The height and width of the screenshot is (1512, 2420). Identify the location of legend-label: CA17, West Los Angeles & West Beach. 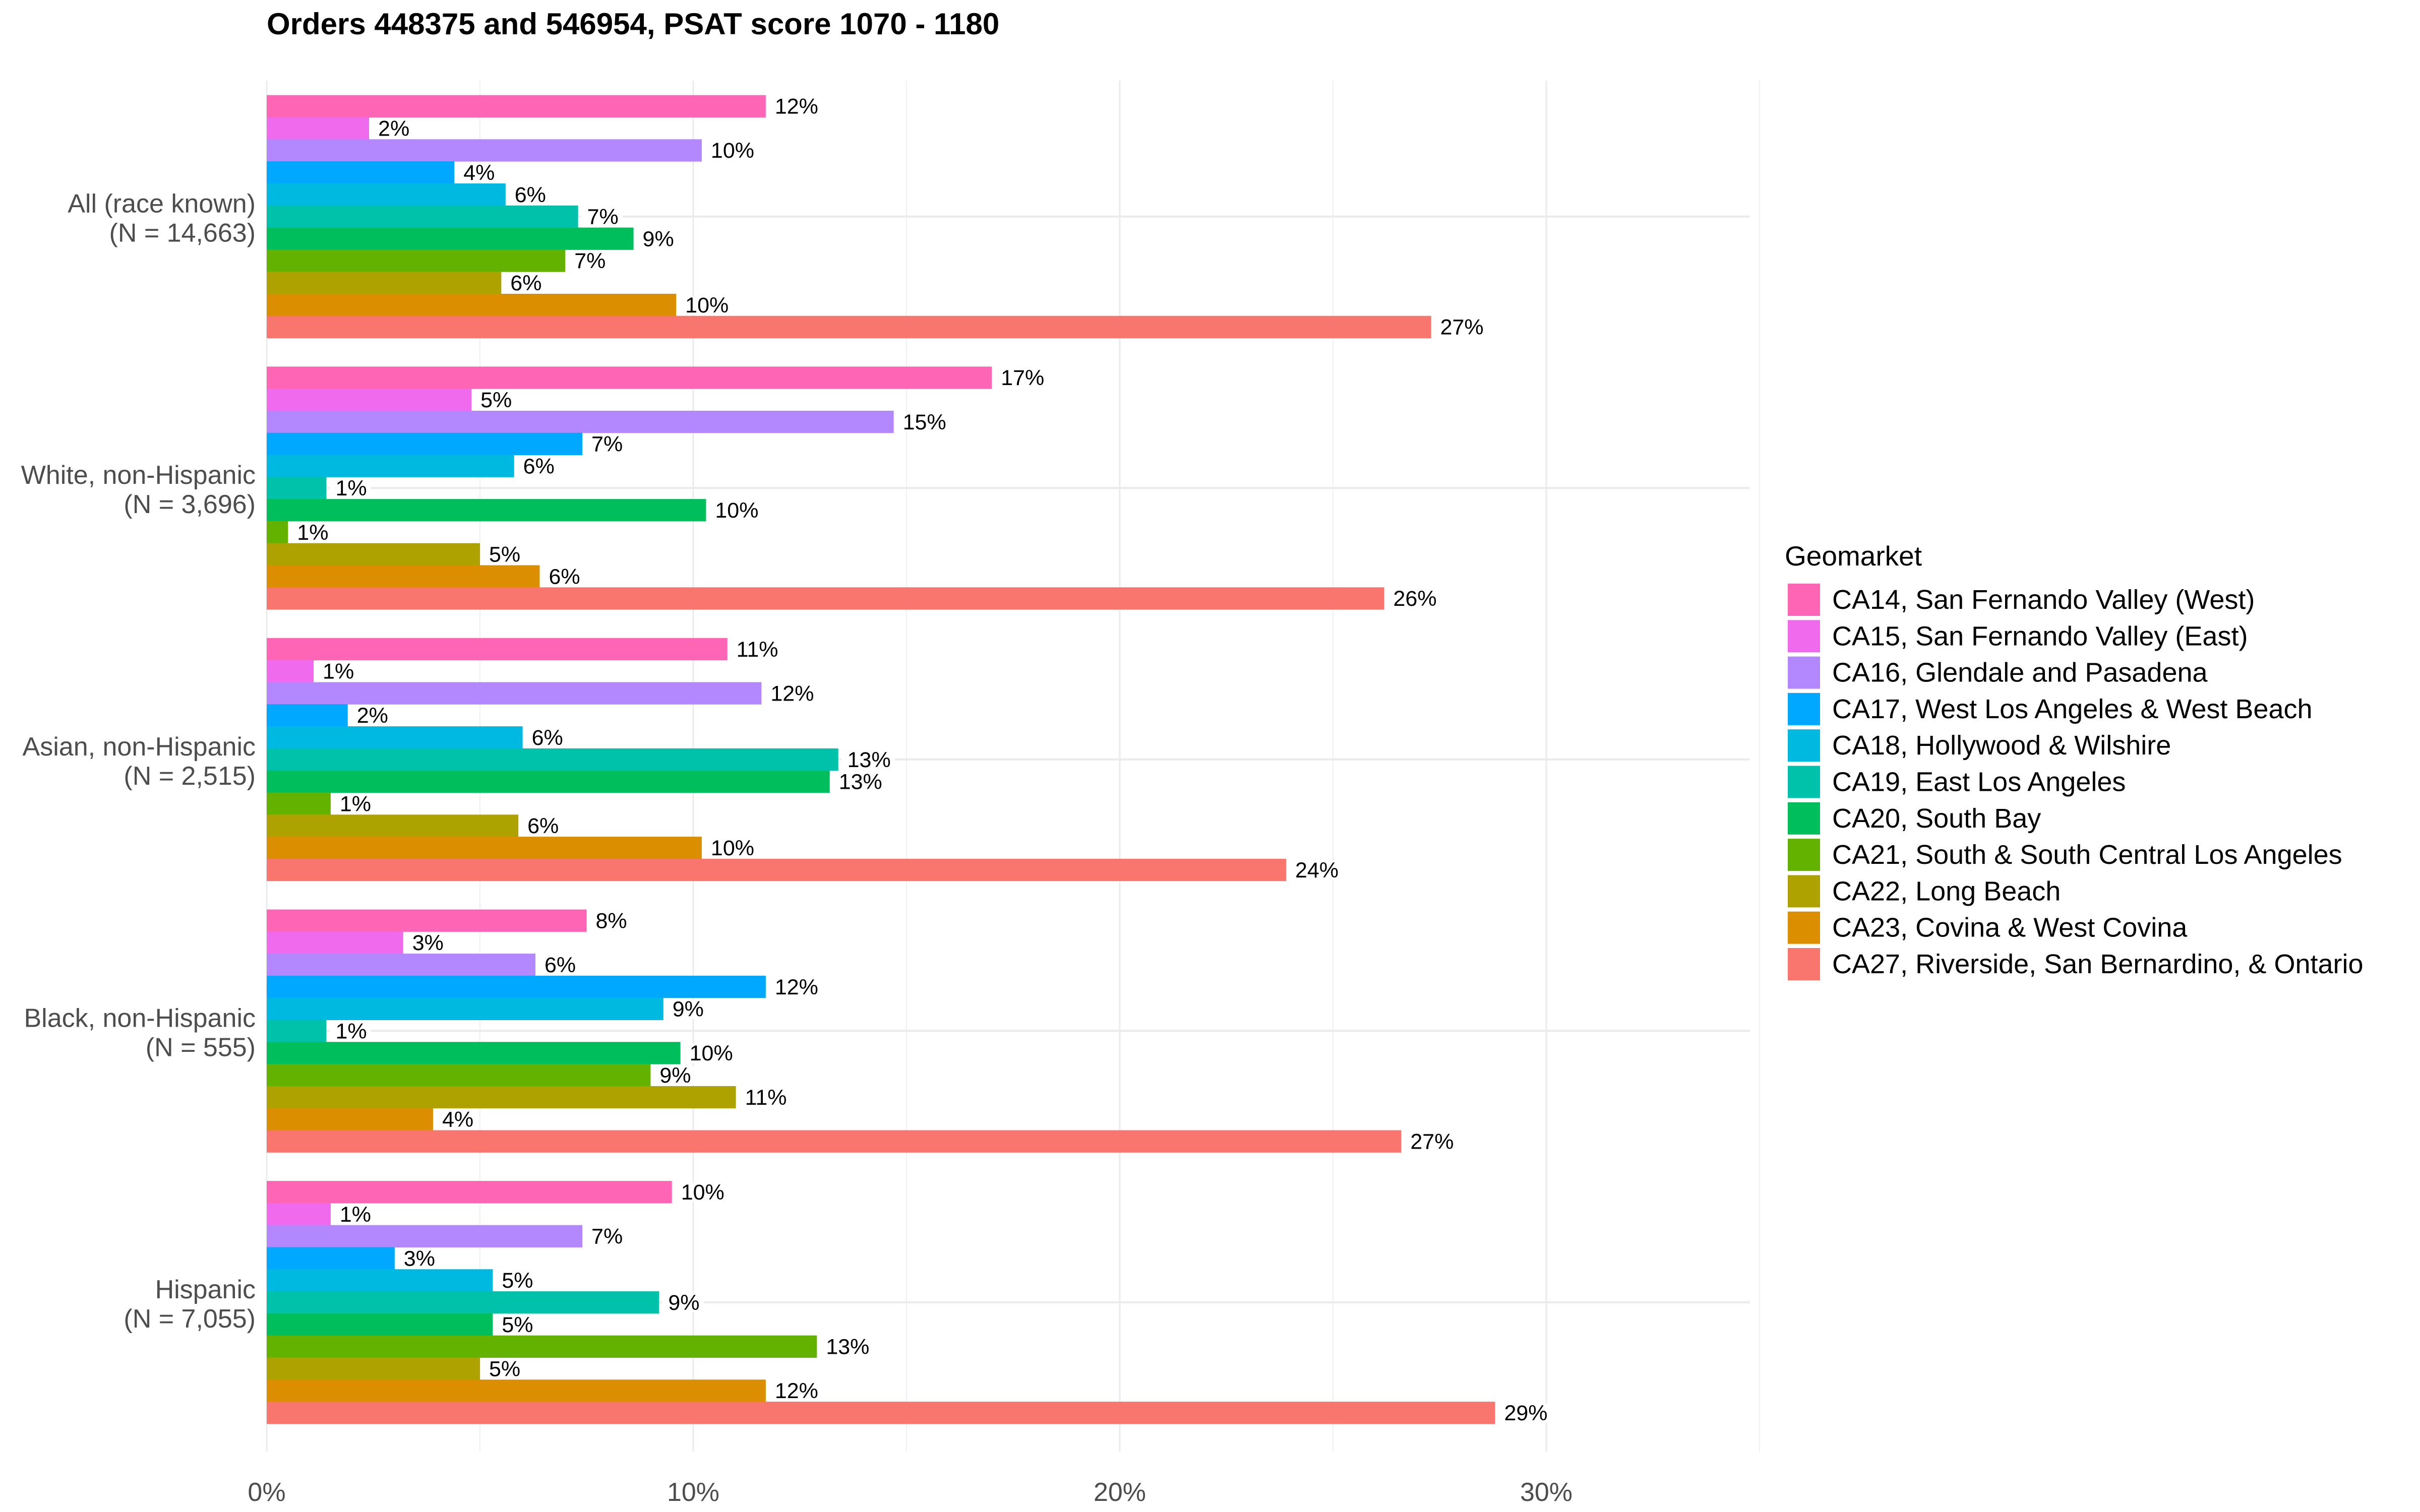
(2072, 709).